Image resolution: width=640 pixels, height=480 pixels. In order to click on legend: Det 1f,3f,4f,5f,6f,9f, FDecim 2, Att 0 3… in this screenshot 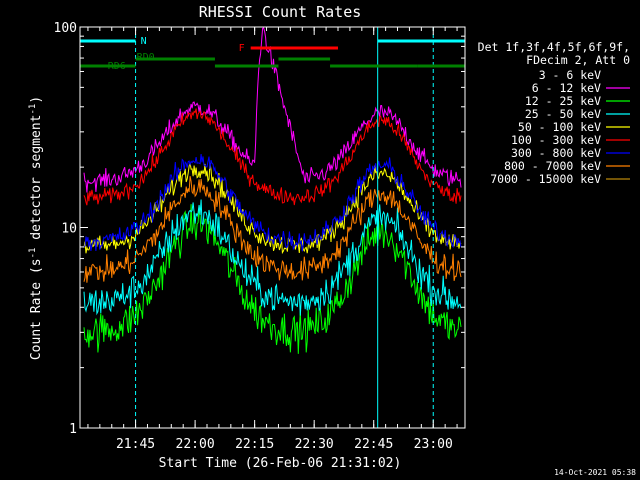, I will do `click(554, 113)`.